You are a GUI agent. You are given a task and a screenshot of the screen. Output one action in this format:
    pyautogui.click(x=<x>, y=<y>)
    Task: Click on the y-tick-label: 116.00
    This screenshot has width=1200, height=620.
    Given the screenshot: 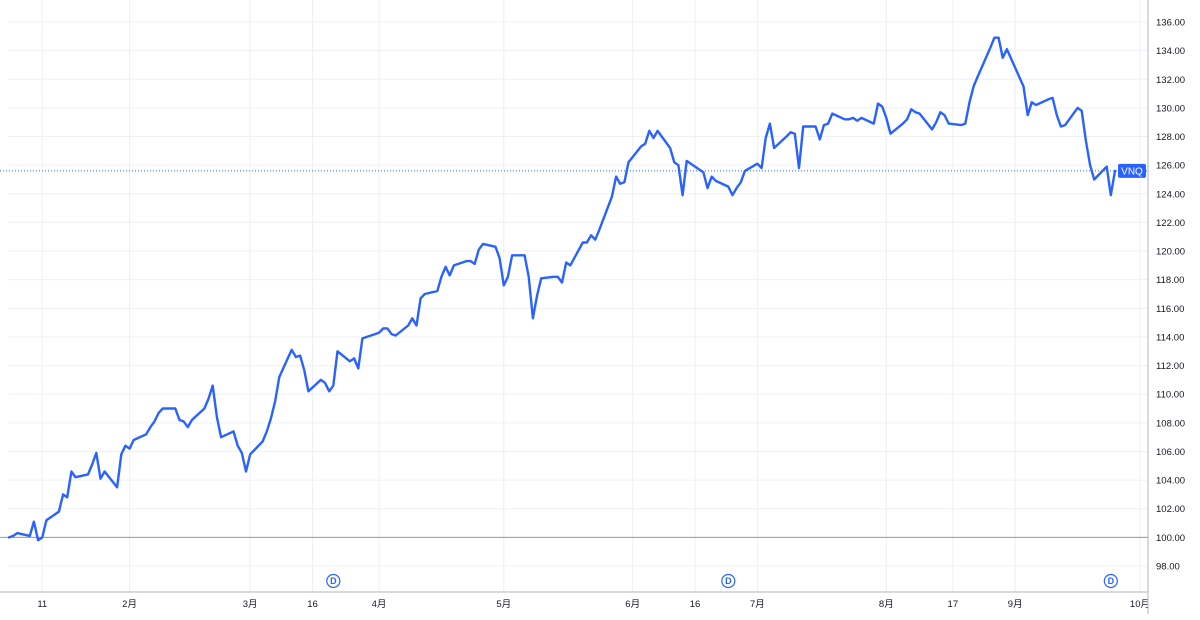 What is the action you would take?
    pyautogui.click(x=1170, y=309)
    